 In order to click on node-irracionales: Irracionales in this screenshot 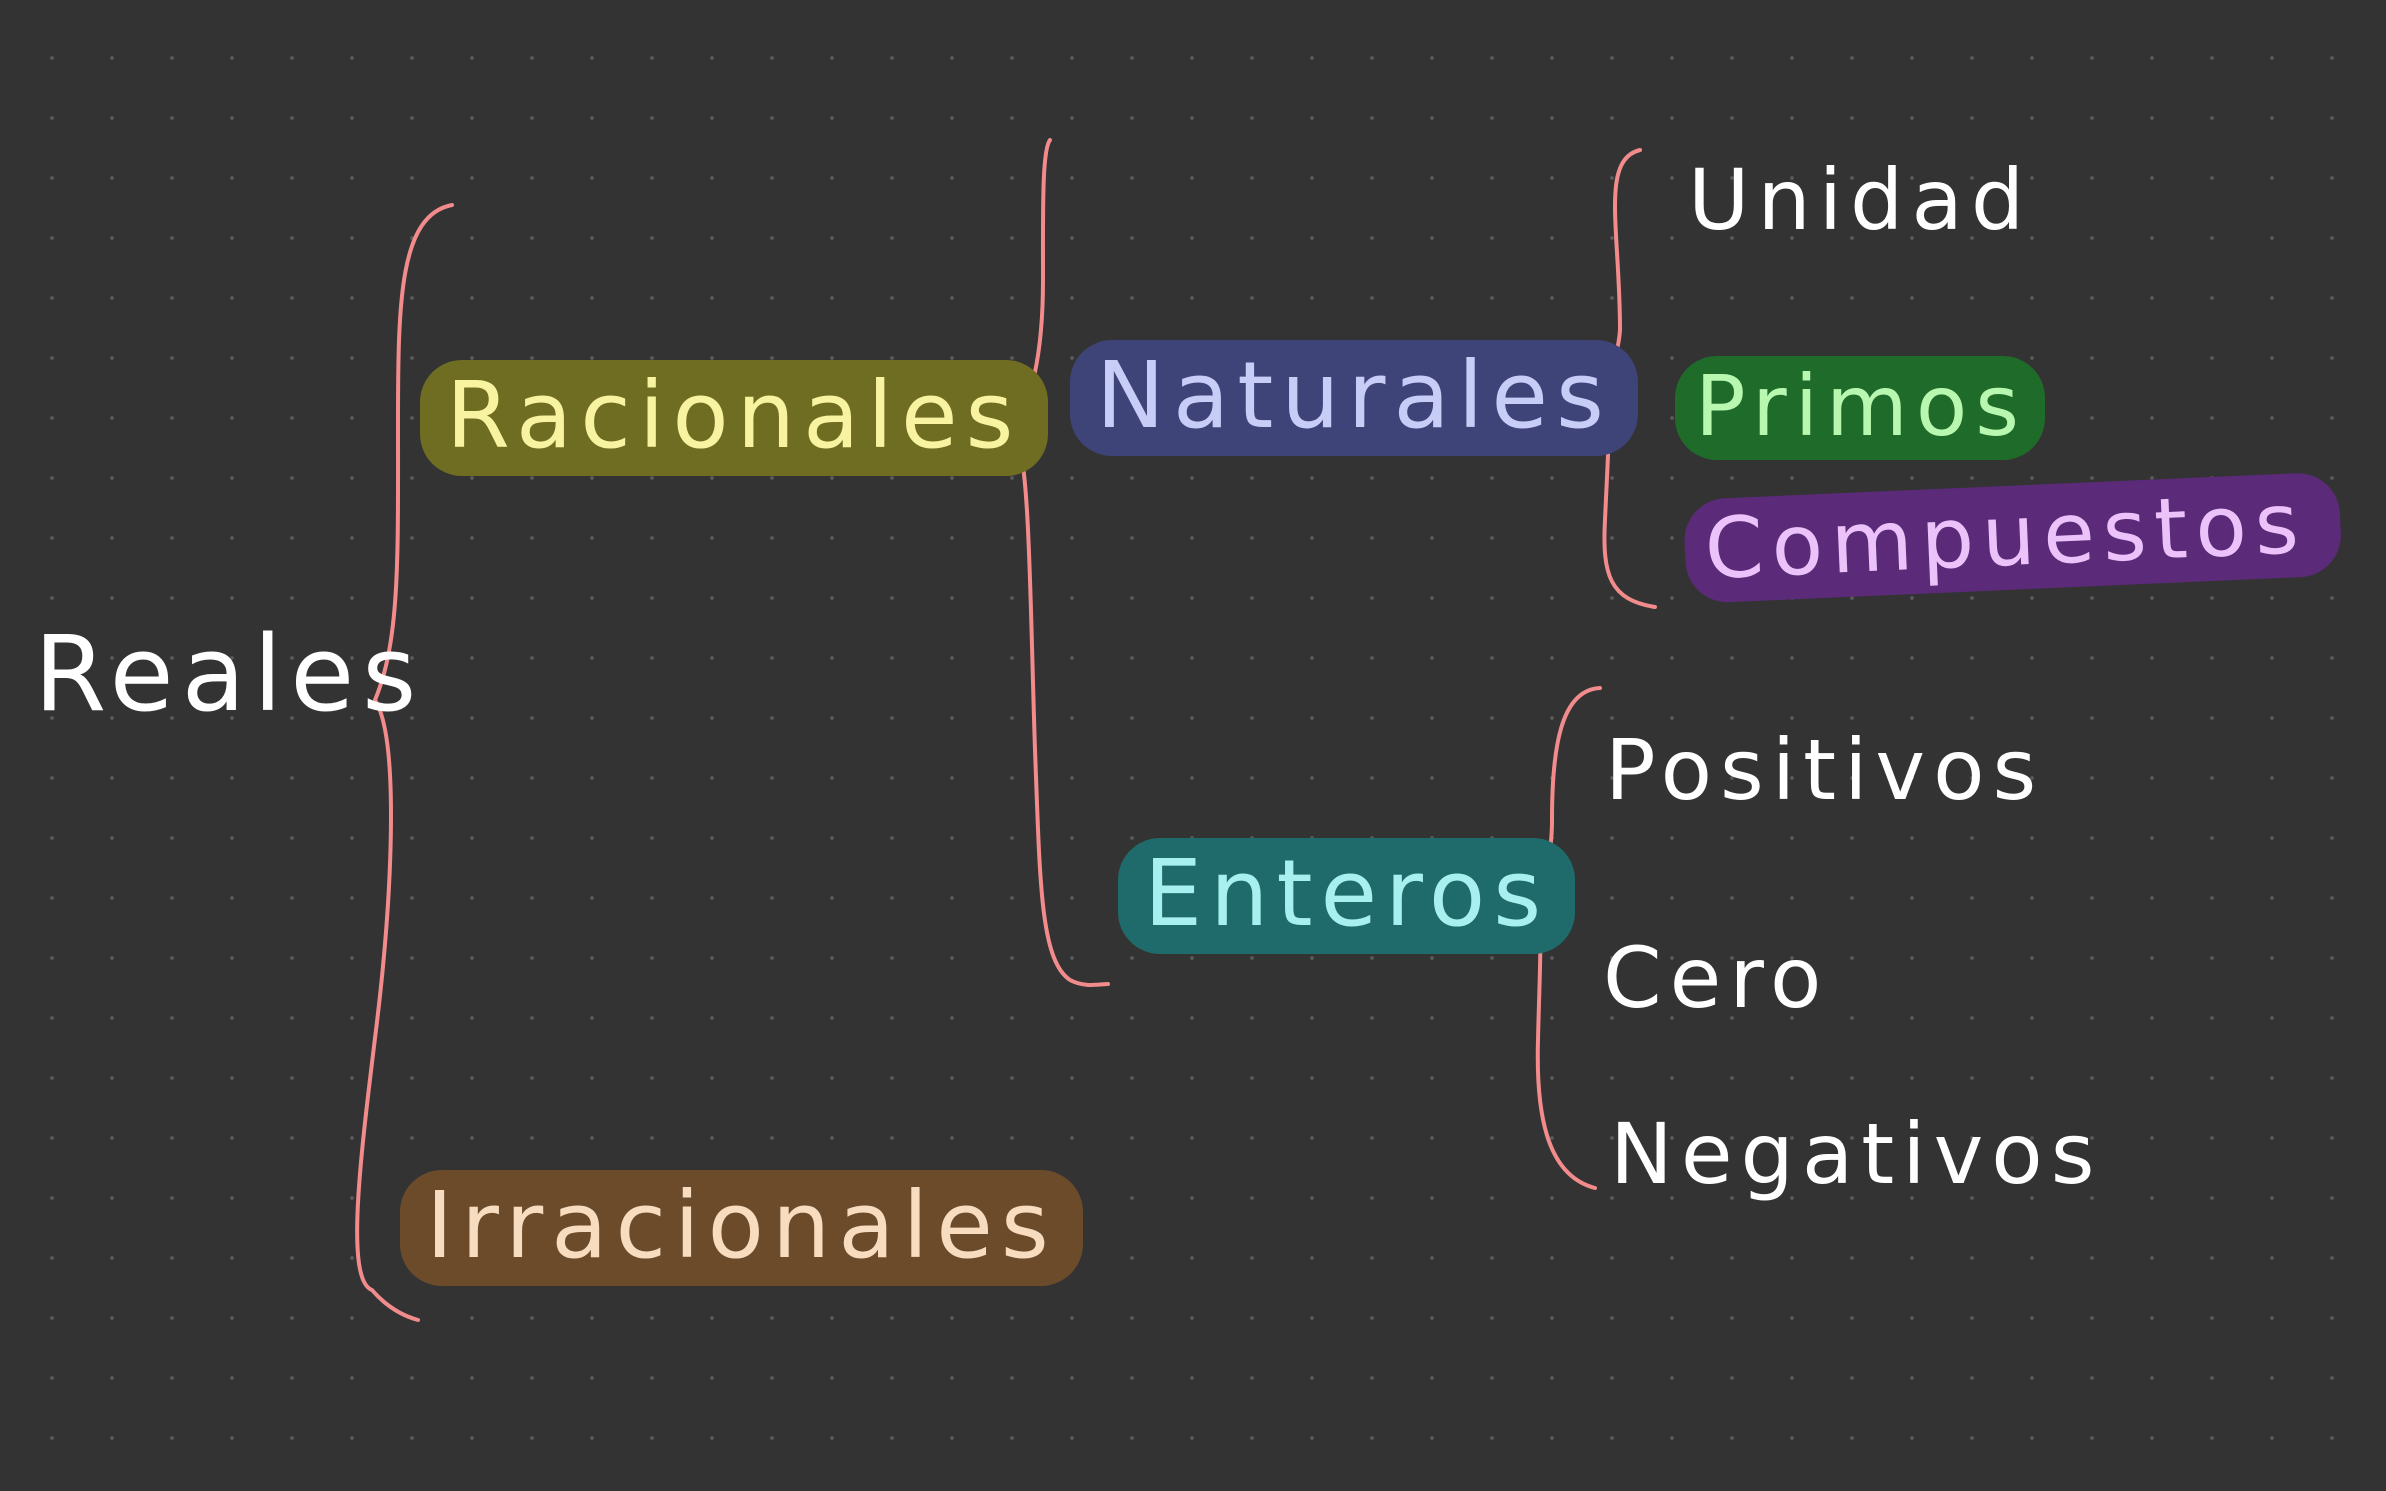, I will do `click(741, 1228)`.